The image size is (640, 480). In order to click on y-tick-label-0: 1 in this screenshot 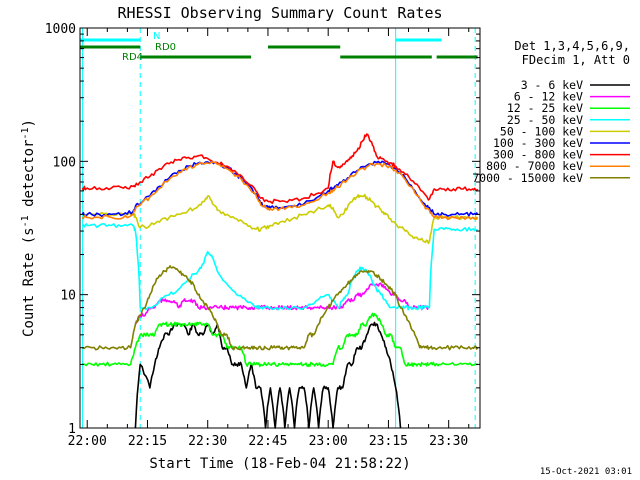, I will do `click(72, 429)`.